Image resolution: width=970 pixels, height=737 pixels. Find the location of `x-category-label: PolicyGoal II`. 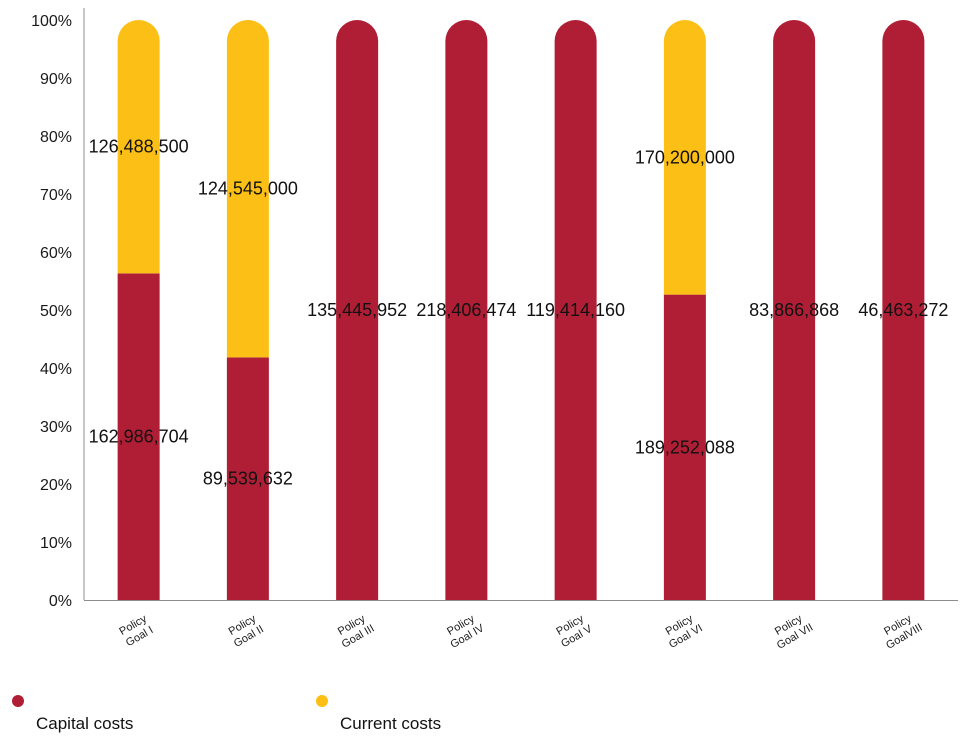

x-category-label: PolicyGoal II is located at coordinates (245, 631).